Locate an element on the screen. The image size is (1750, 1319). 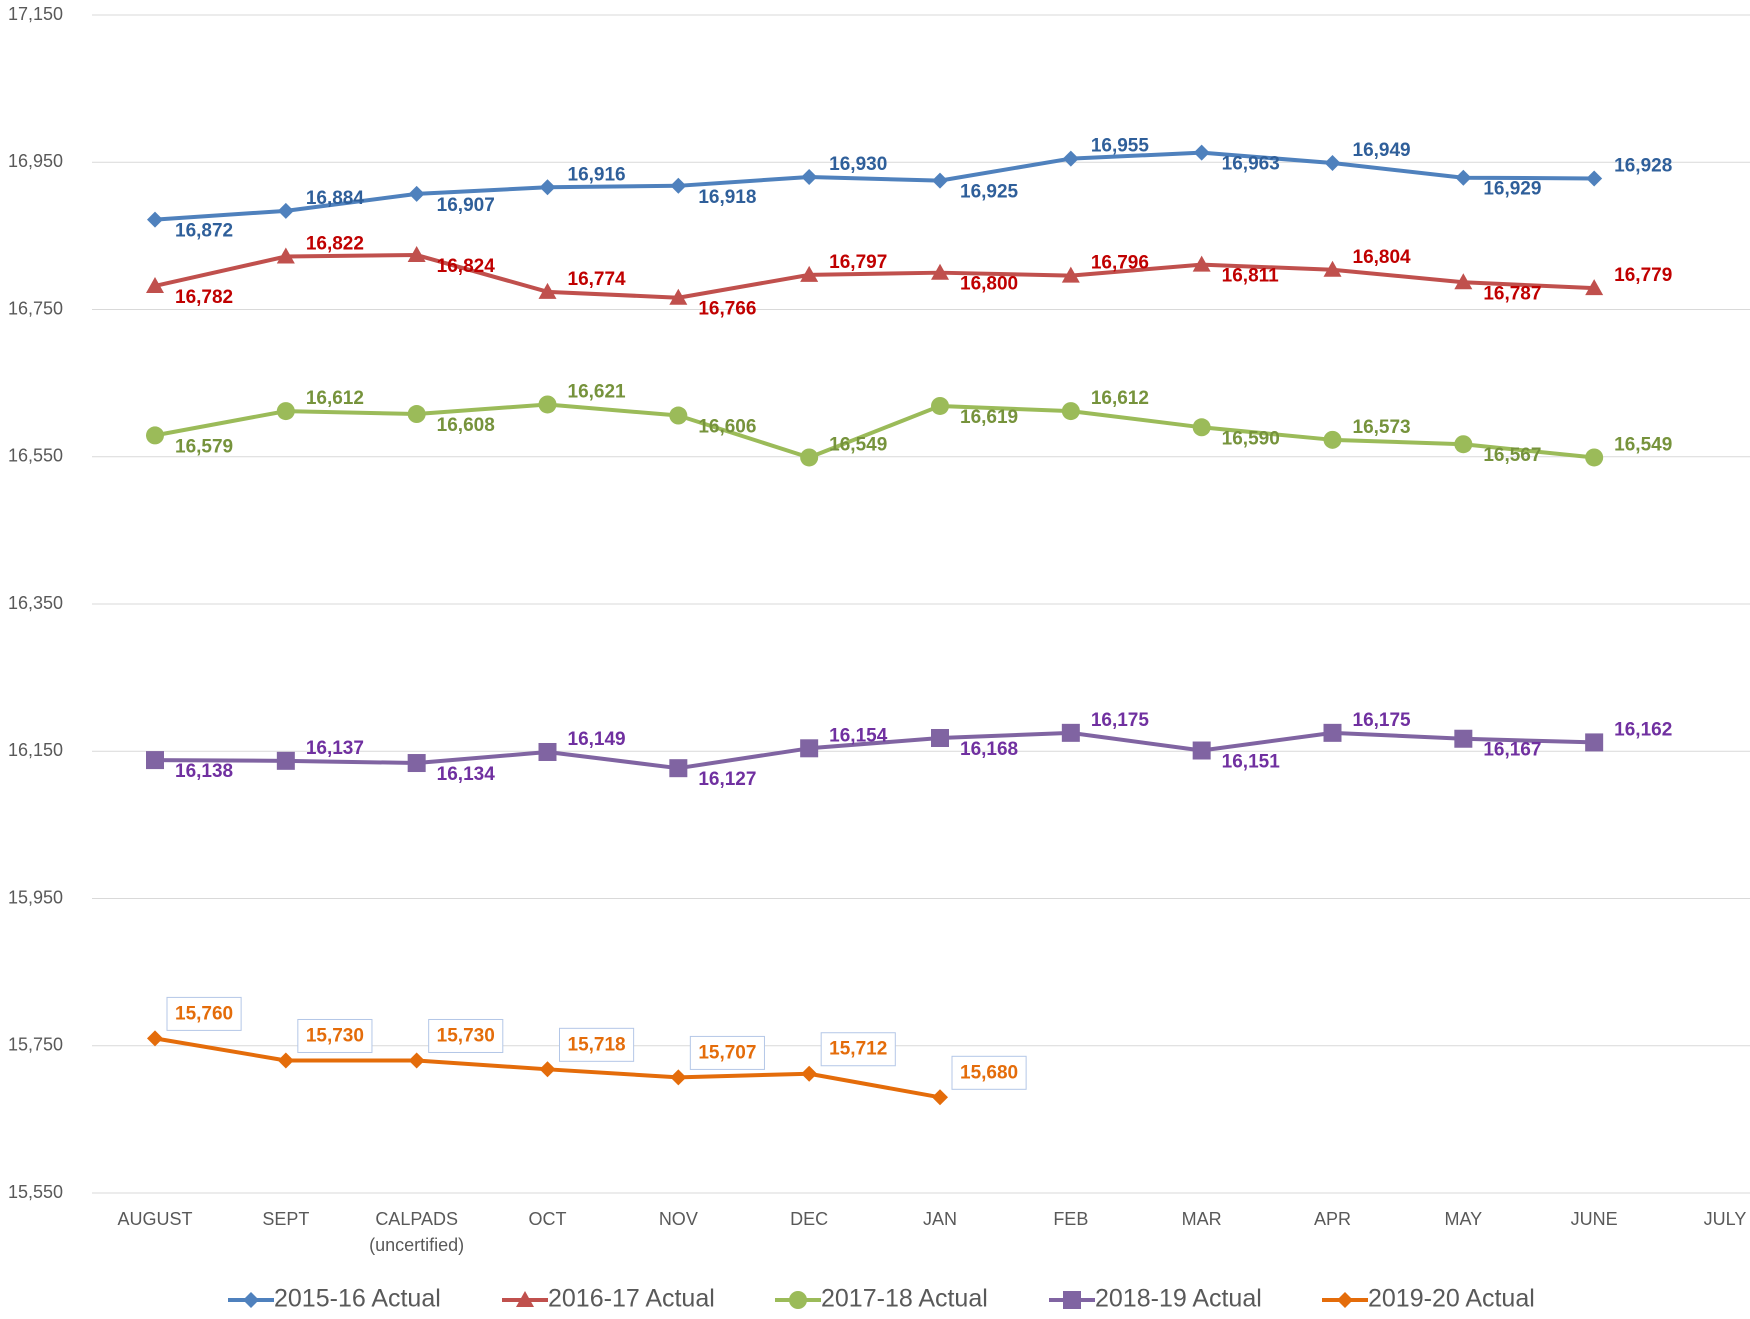
data-label: 16,822 is located at coordinates (335, 244).